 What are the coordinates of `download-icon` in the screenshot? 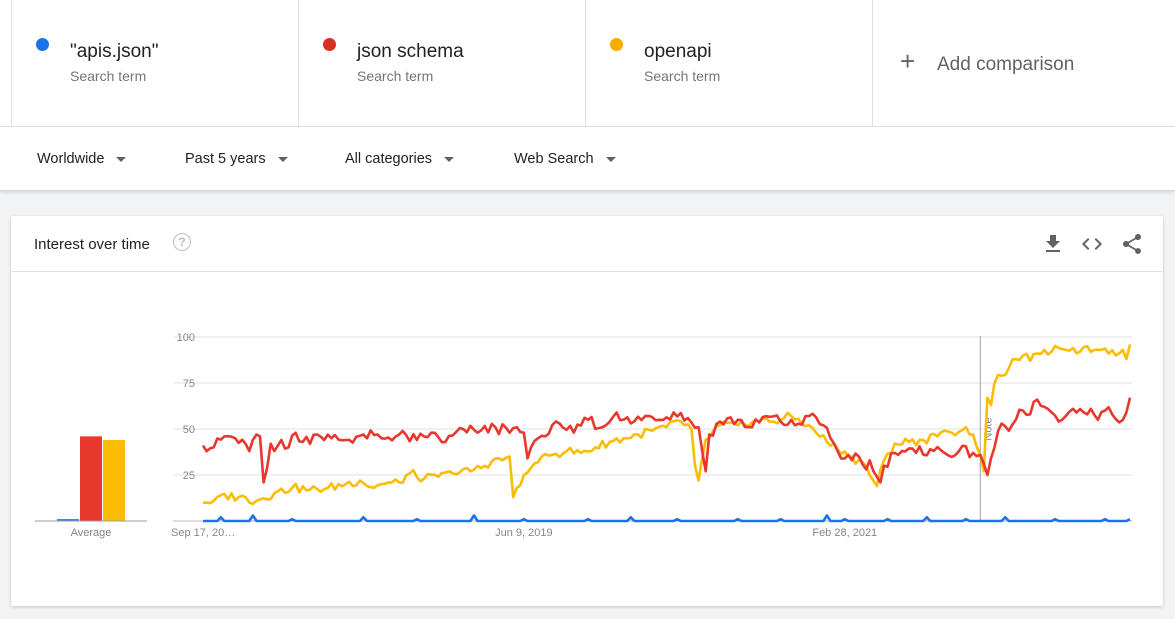 It's located at (1053, 244).